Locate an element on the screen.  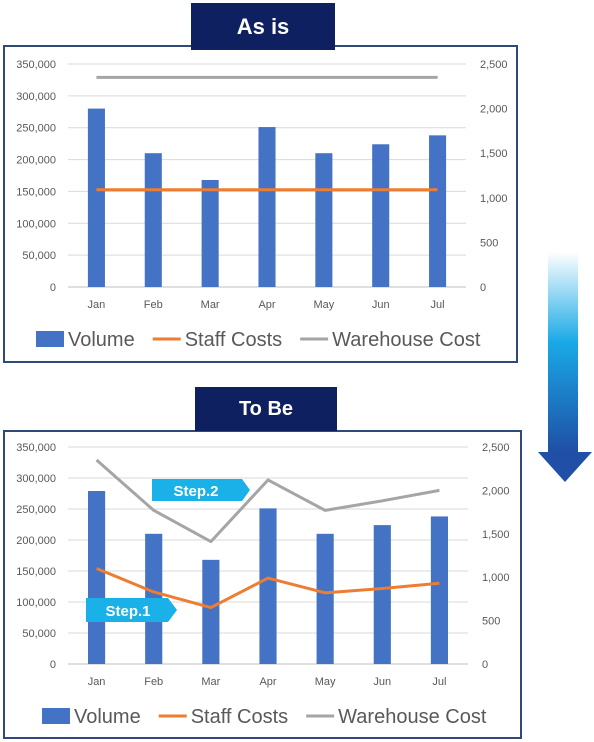
to-be-banner: To Be is located at coordinates (266, 409).